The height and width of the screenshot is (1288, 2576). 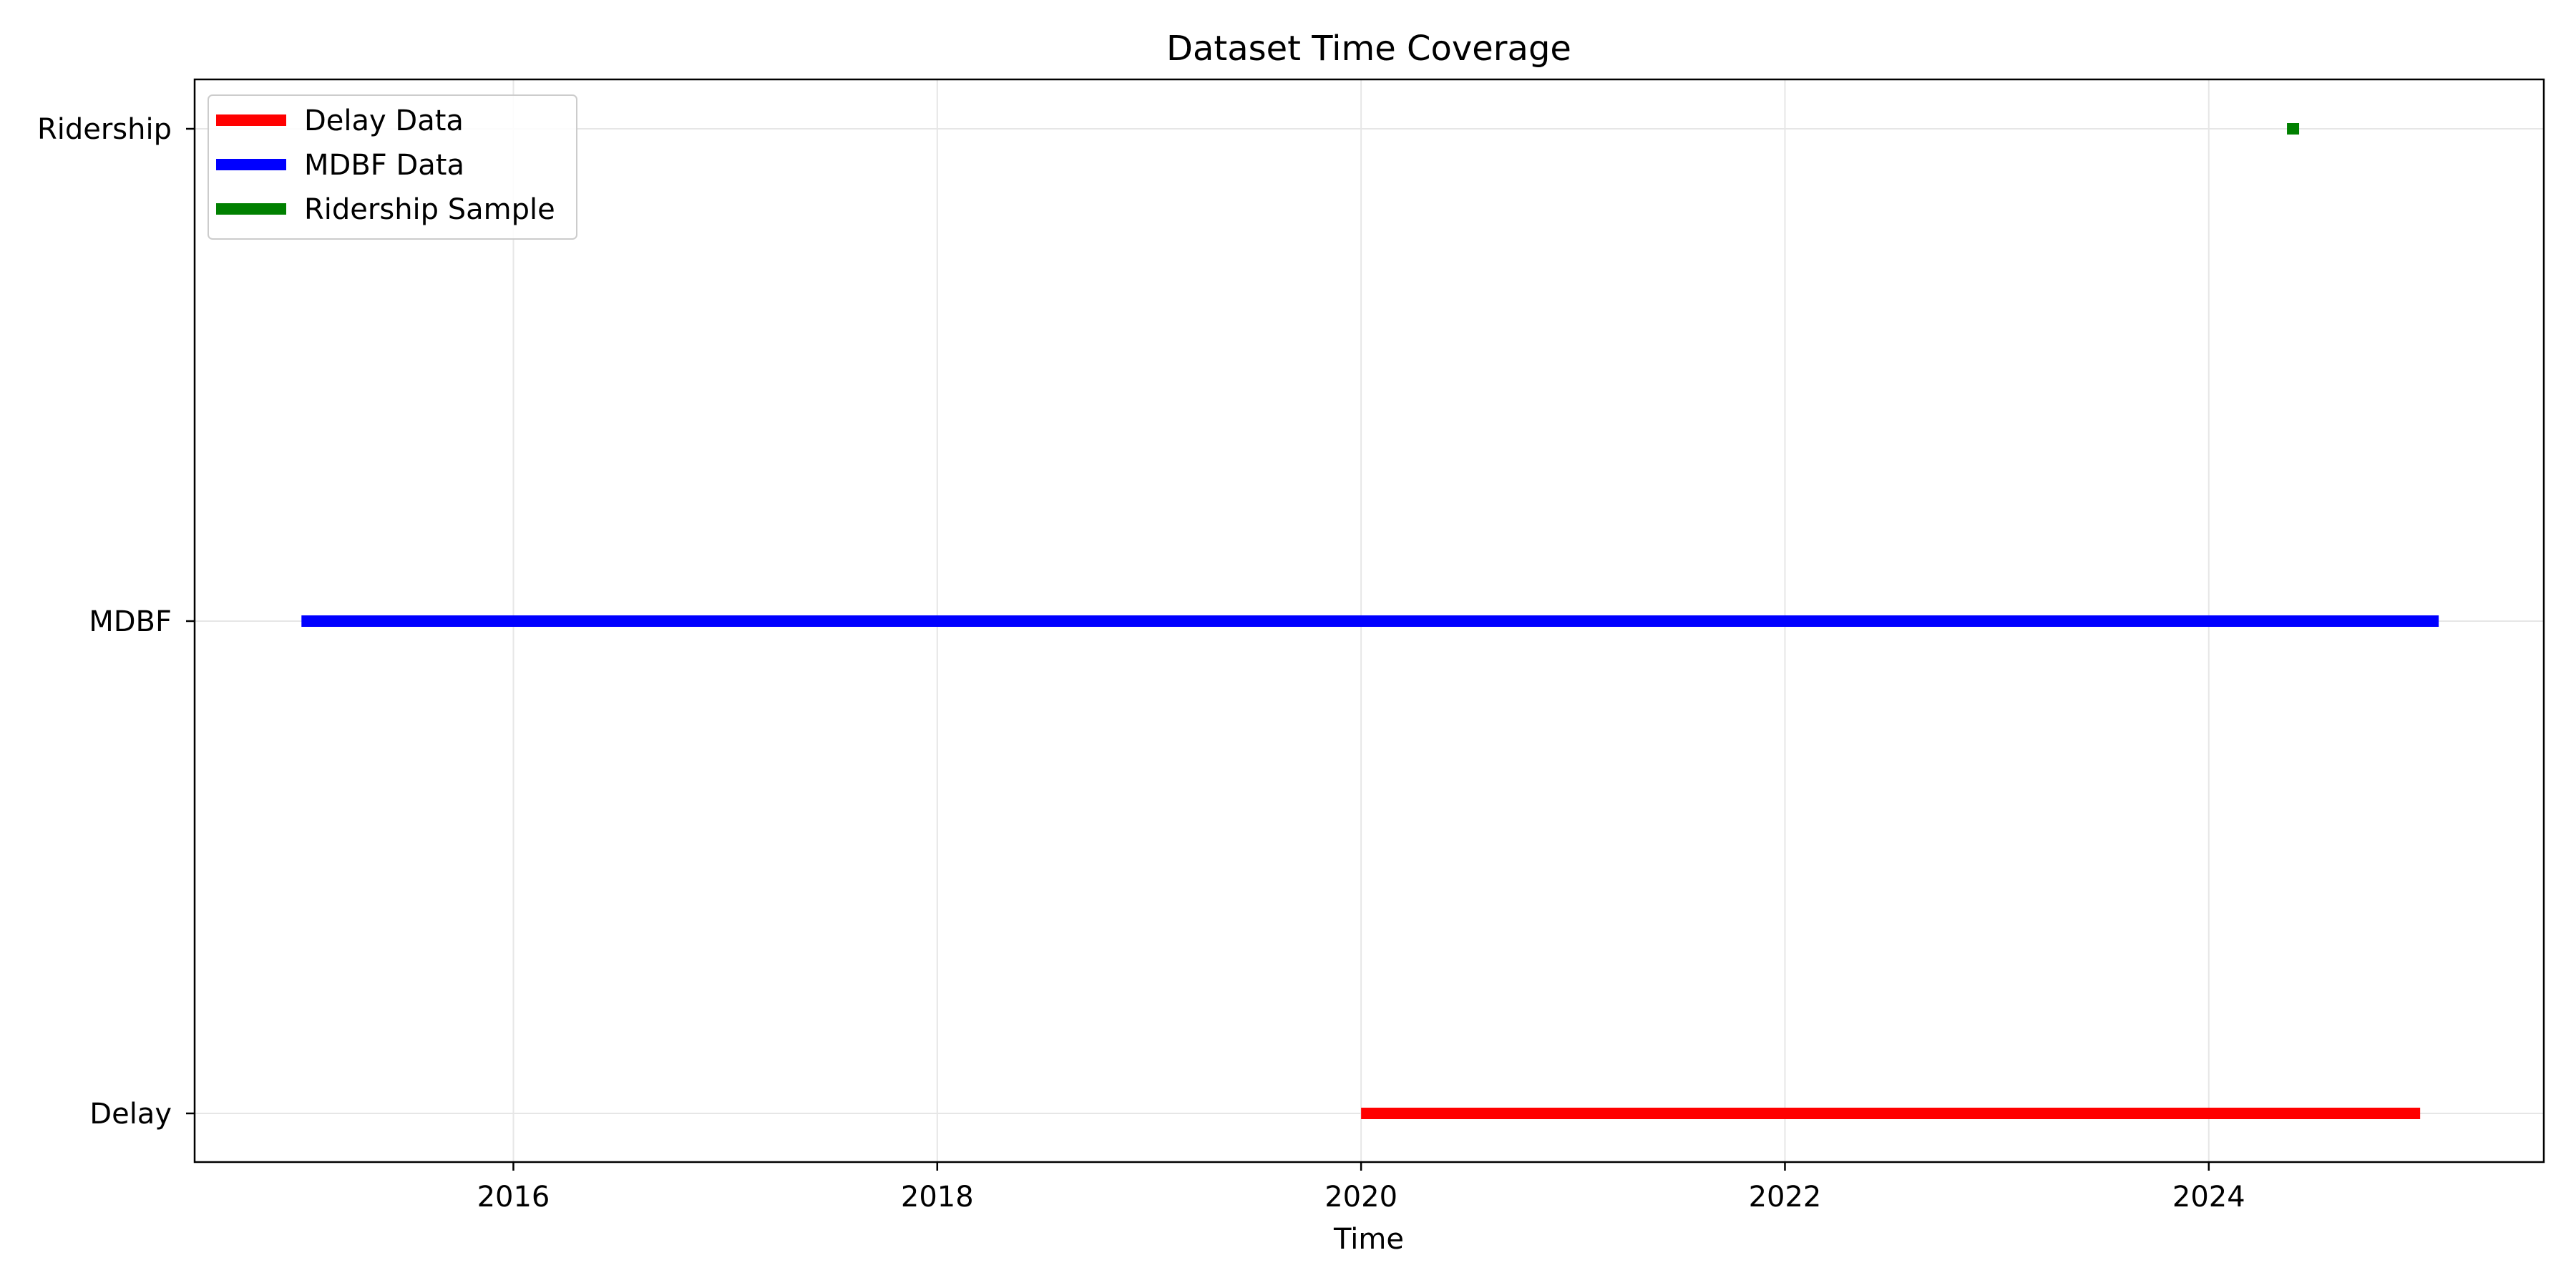 What do you see at coordinates (104, 129) in the screenshot?
I see `y-tick-label: Ridership` at bounding box center [104, 129].